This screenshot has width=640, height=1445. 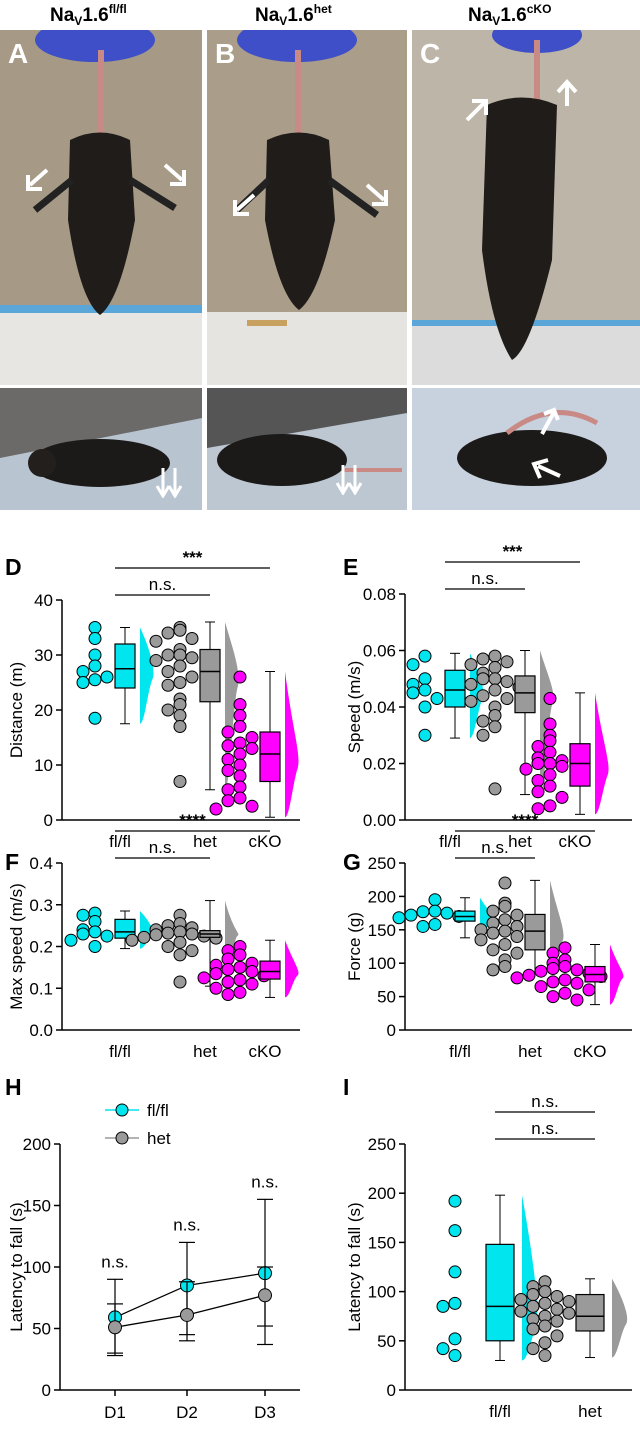 What do you see at coordinates (382, 863) in the screenshot?
I see `y-tick-label: 250` at bounding box center [382, 863].